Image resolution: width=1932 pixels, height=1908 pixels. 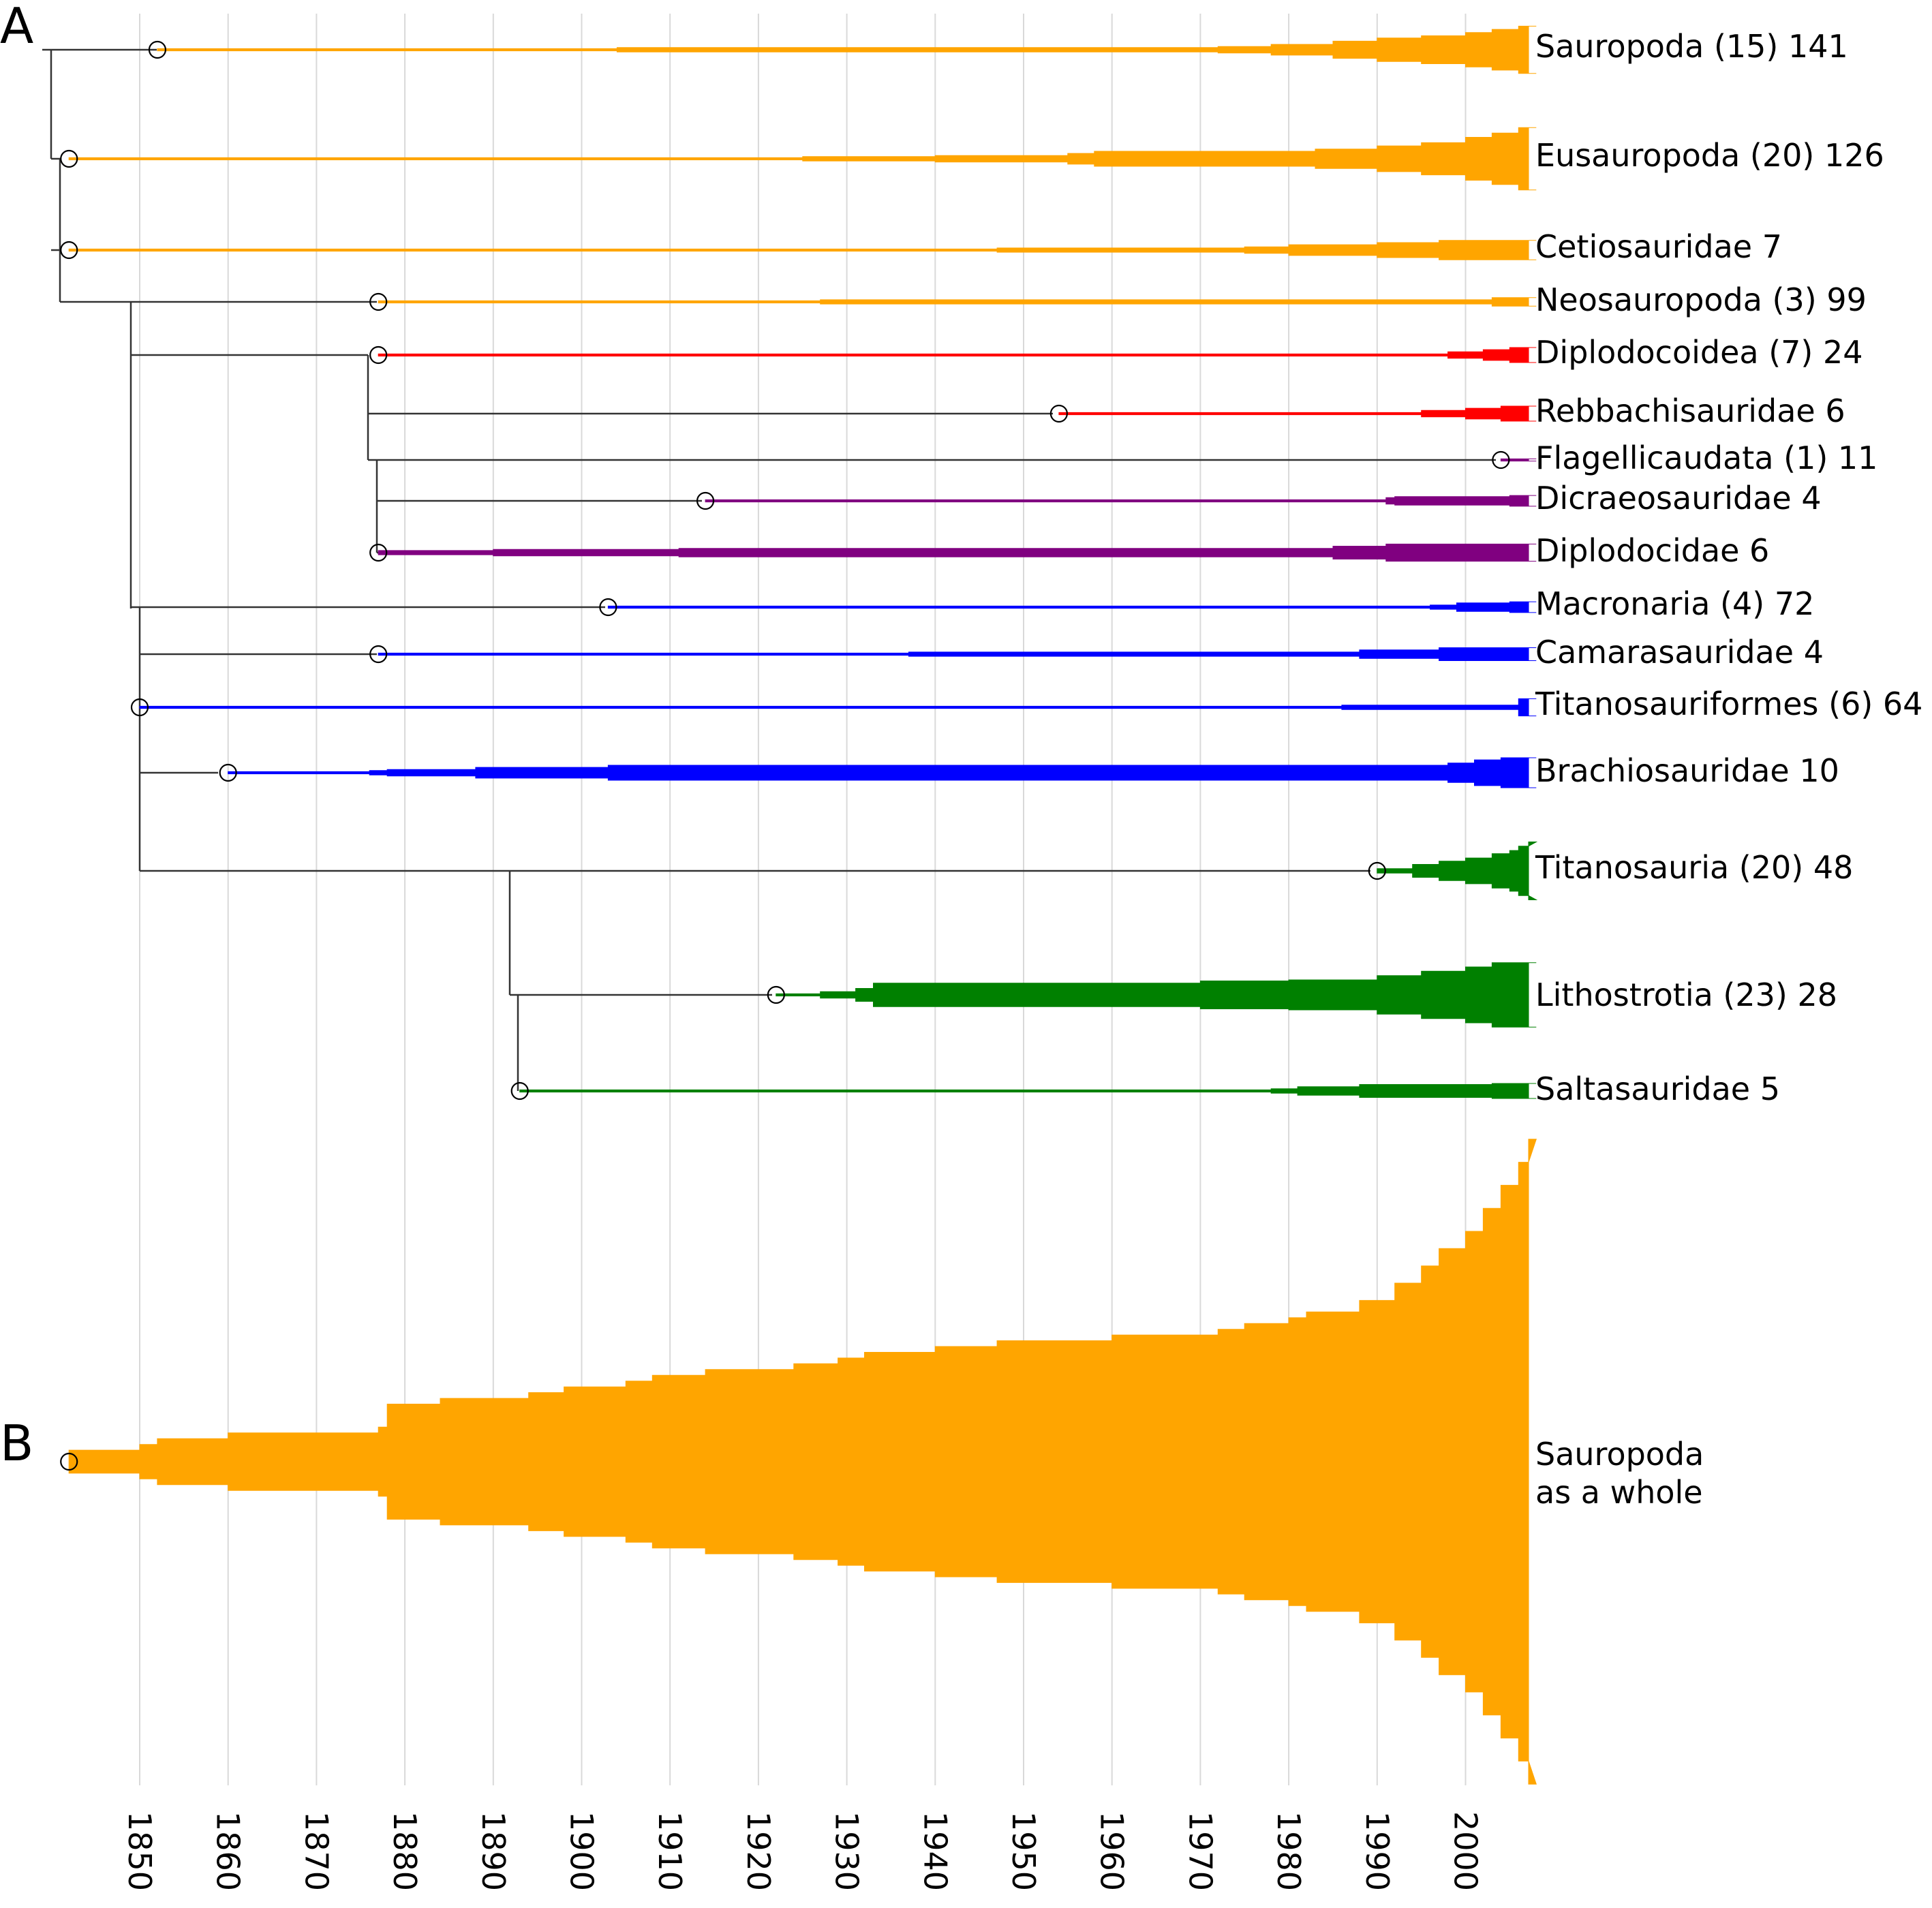 I want to click on x-tick-label-1920: 1920, so click(x=759, y=1851).